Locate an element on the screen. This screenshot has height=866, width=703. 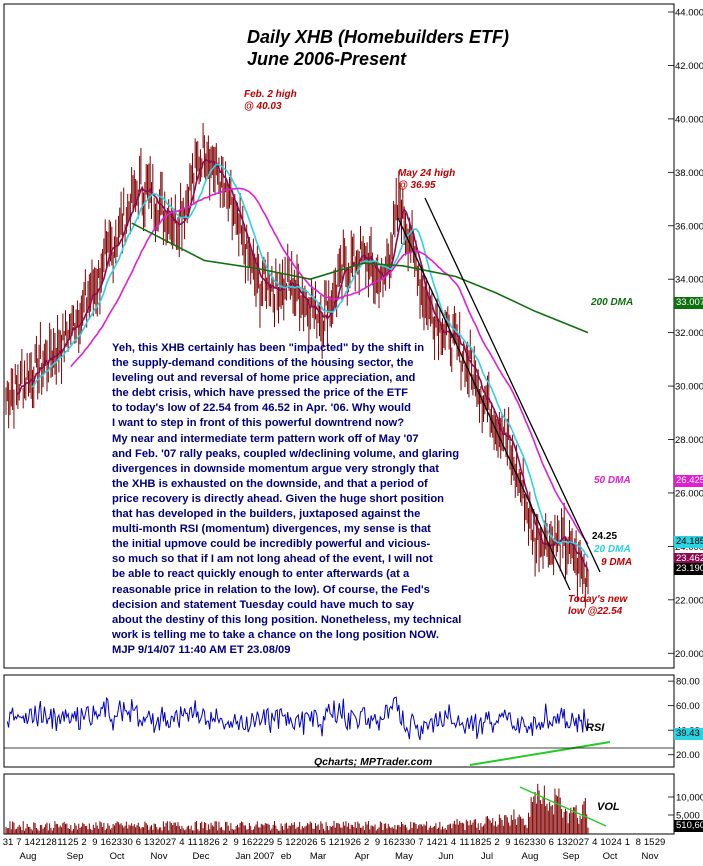
x-day-label-47: 16 is located at coordinates (518, 842).